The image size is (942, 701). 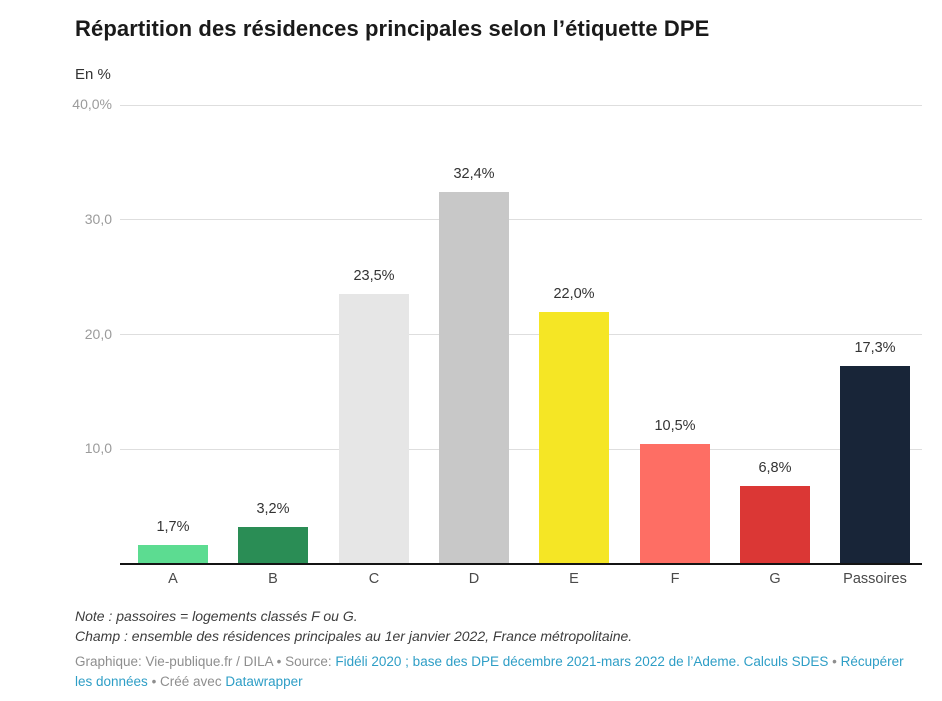 What do you see at coordinates (273, 545) in the screenshot?
I see `bar-B` at bounding box center [273, 545].